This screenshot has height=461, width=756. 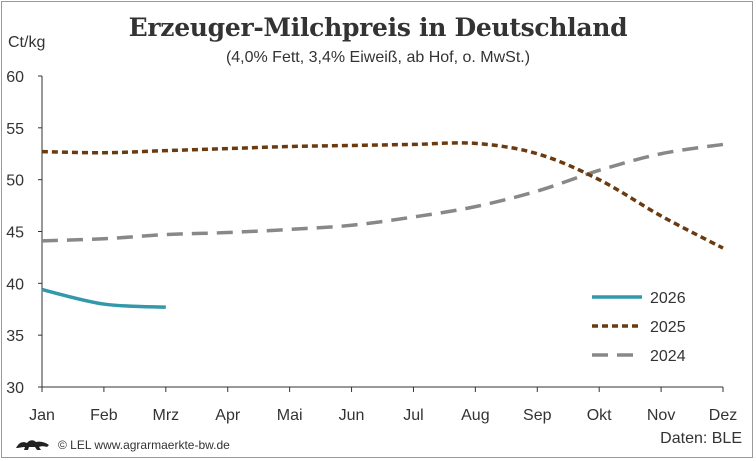 I want to click on data-source: Daten: BLE, so click(x=701, y=438).